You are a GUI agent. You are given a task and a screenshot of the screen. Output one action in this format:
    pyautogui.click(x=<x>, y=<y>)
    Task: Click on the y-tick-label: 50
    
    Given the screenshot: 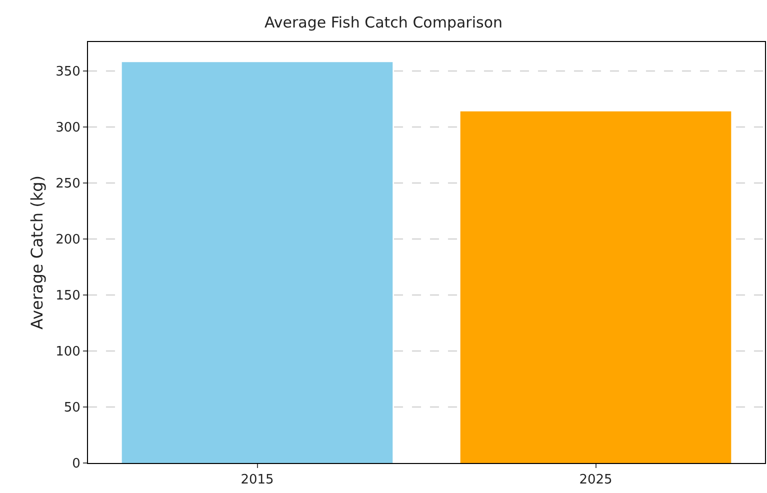 What is the action you would take?
    pyautogui.click(x=72, y=408)
    